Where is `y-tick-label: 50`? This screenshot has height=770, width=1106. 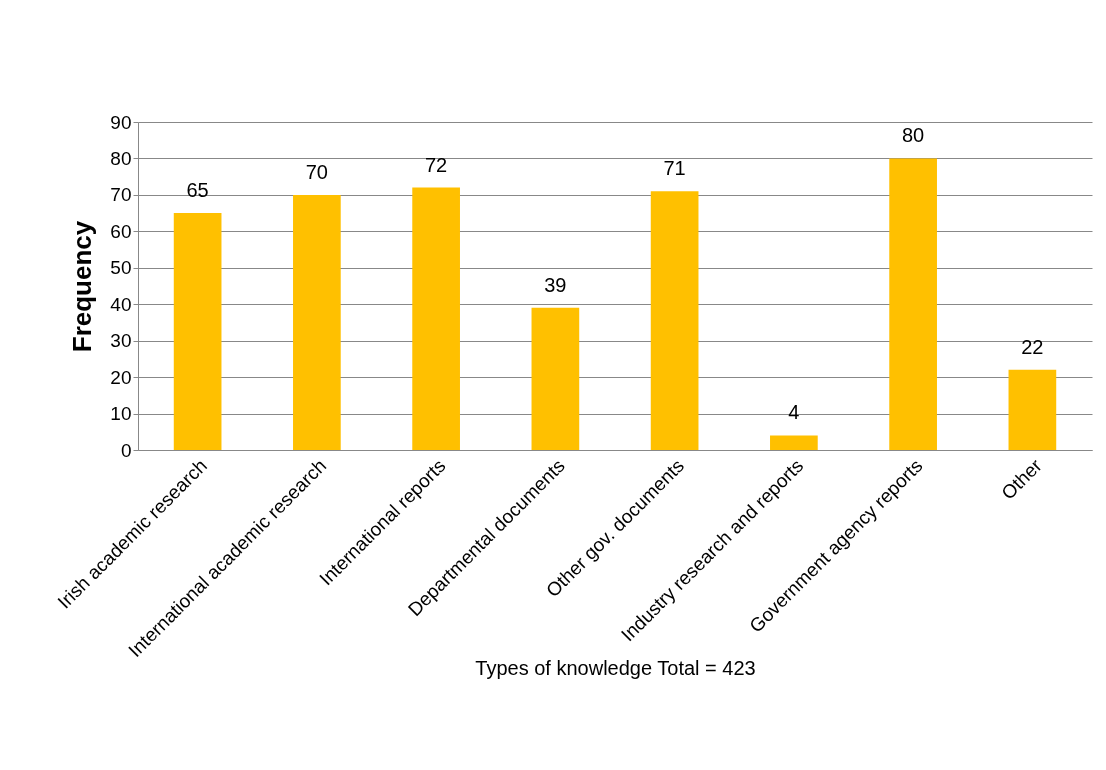 y-tick-label: 50 is located at coordinates (121, 268).